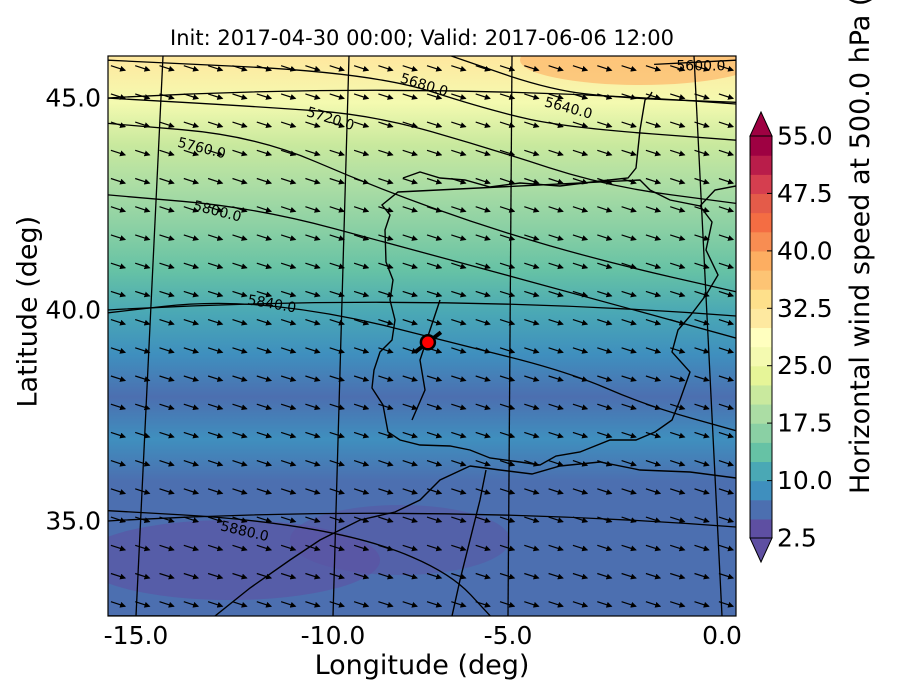 Image resolution: width=900 pixels, height=700 pixels. I want to click on colorbar-frame, so click(761, 337).